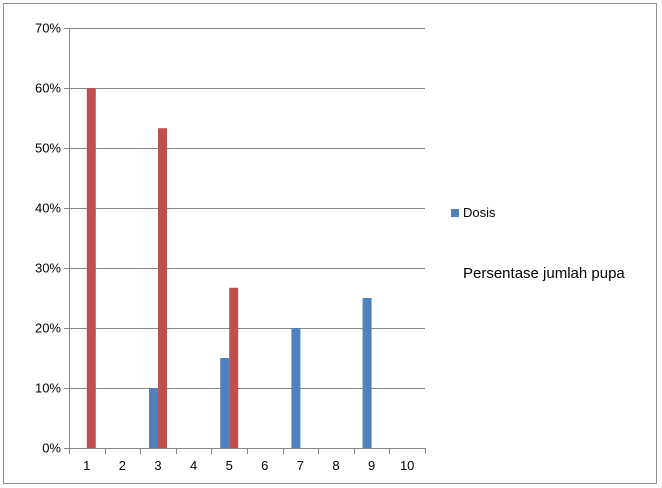  Describe the element at coordinates (48, 88) in the screenshot. I see `y-tick-label: 60%` at that location.